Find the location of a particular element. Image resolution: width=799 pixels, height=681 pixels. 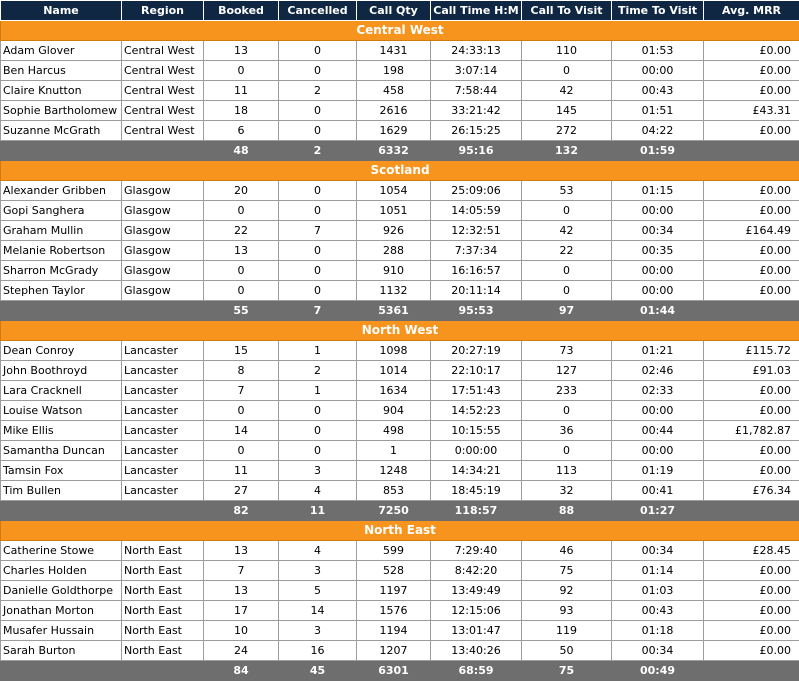

table-cell: 1576 is located at coordinates (393, 610).